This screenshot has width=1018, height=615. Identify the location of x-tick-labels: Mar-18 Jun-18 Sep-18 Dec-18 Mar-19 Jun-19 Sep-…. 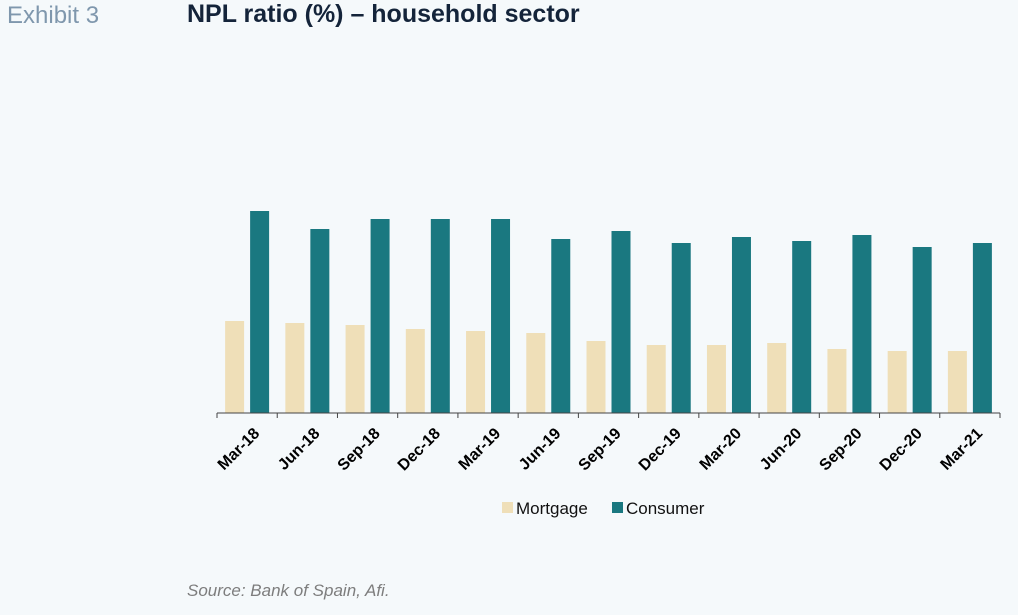
(600, 449).